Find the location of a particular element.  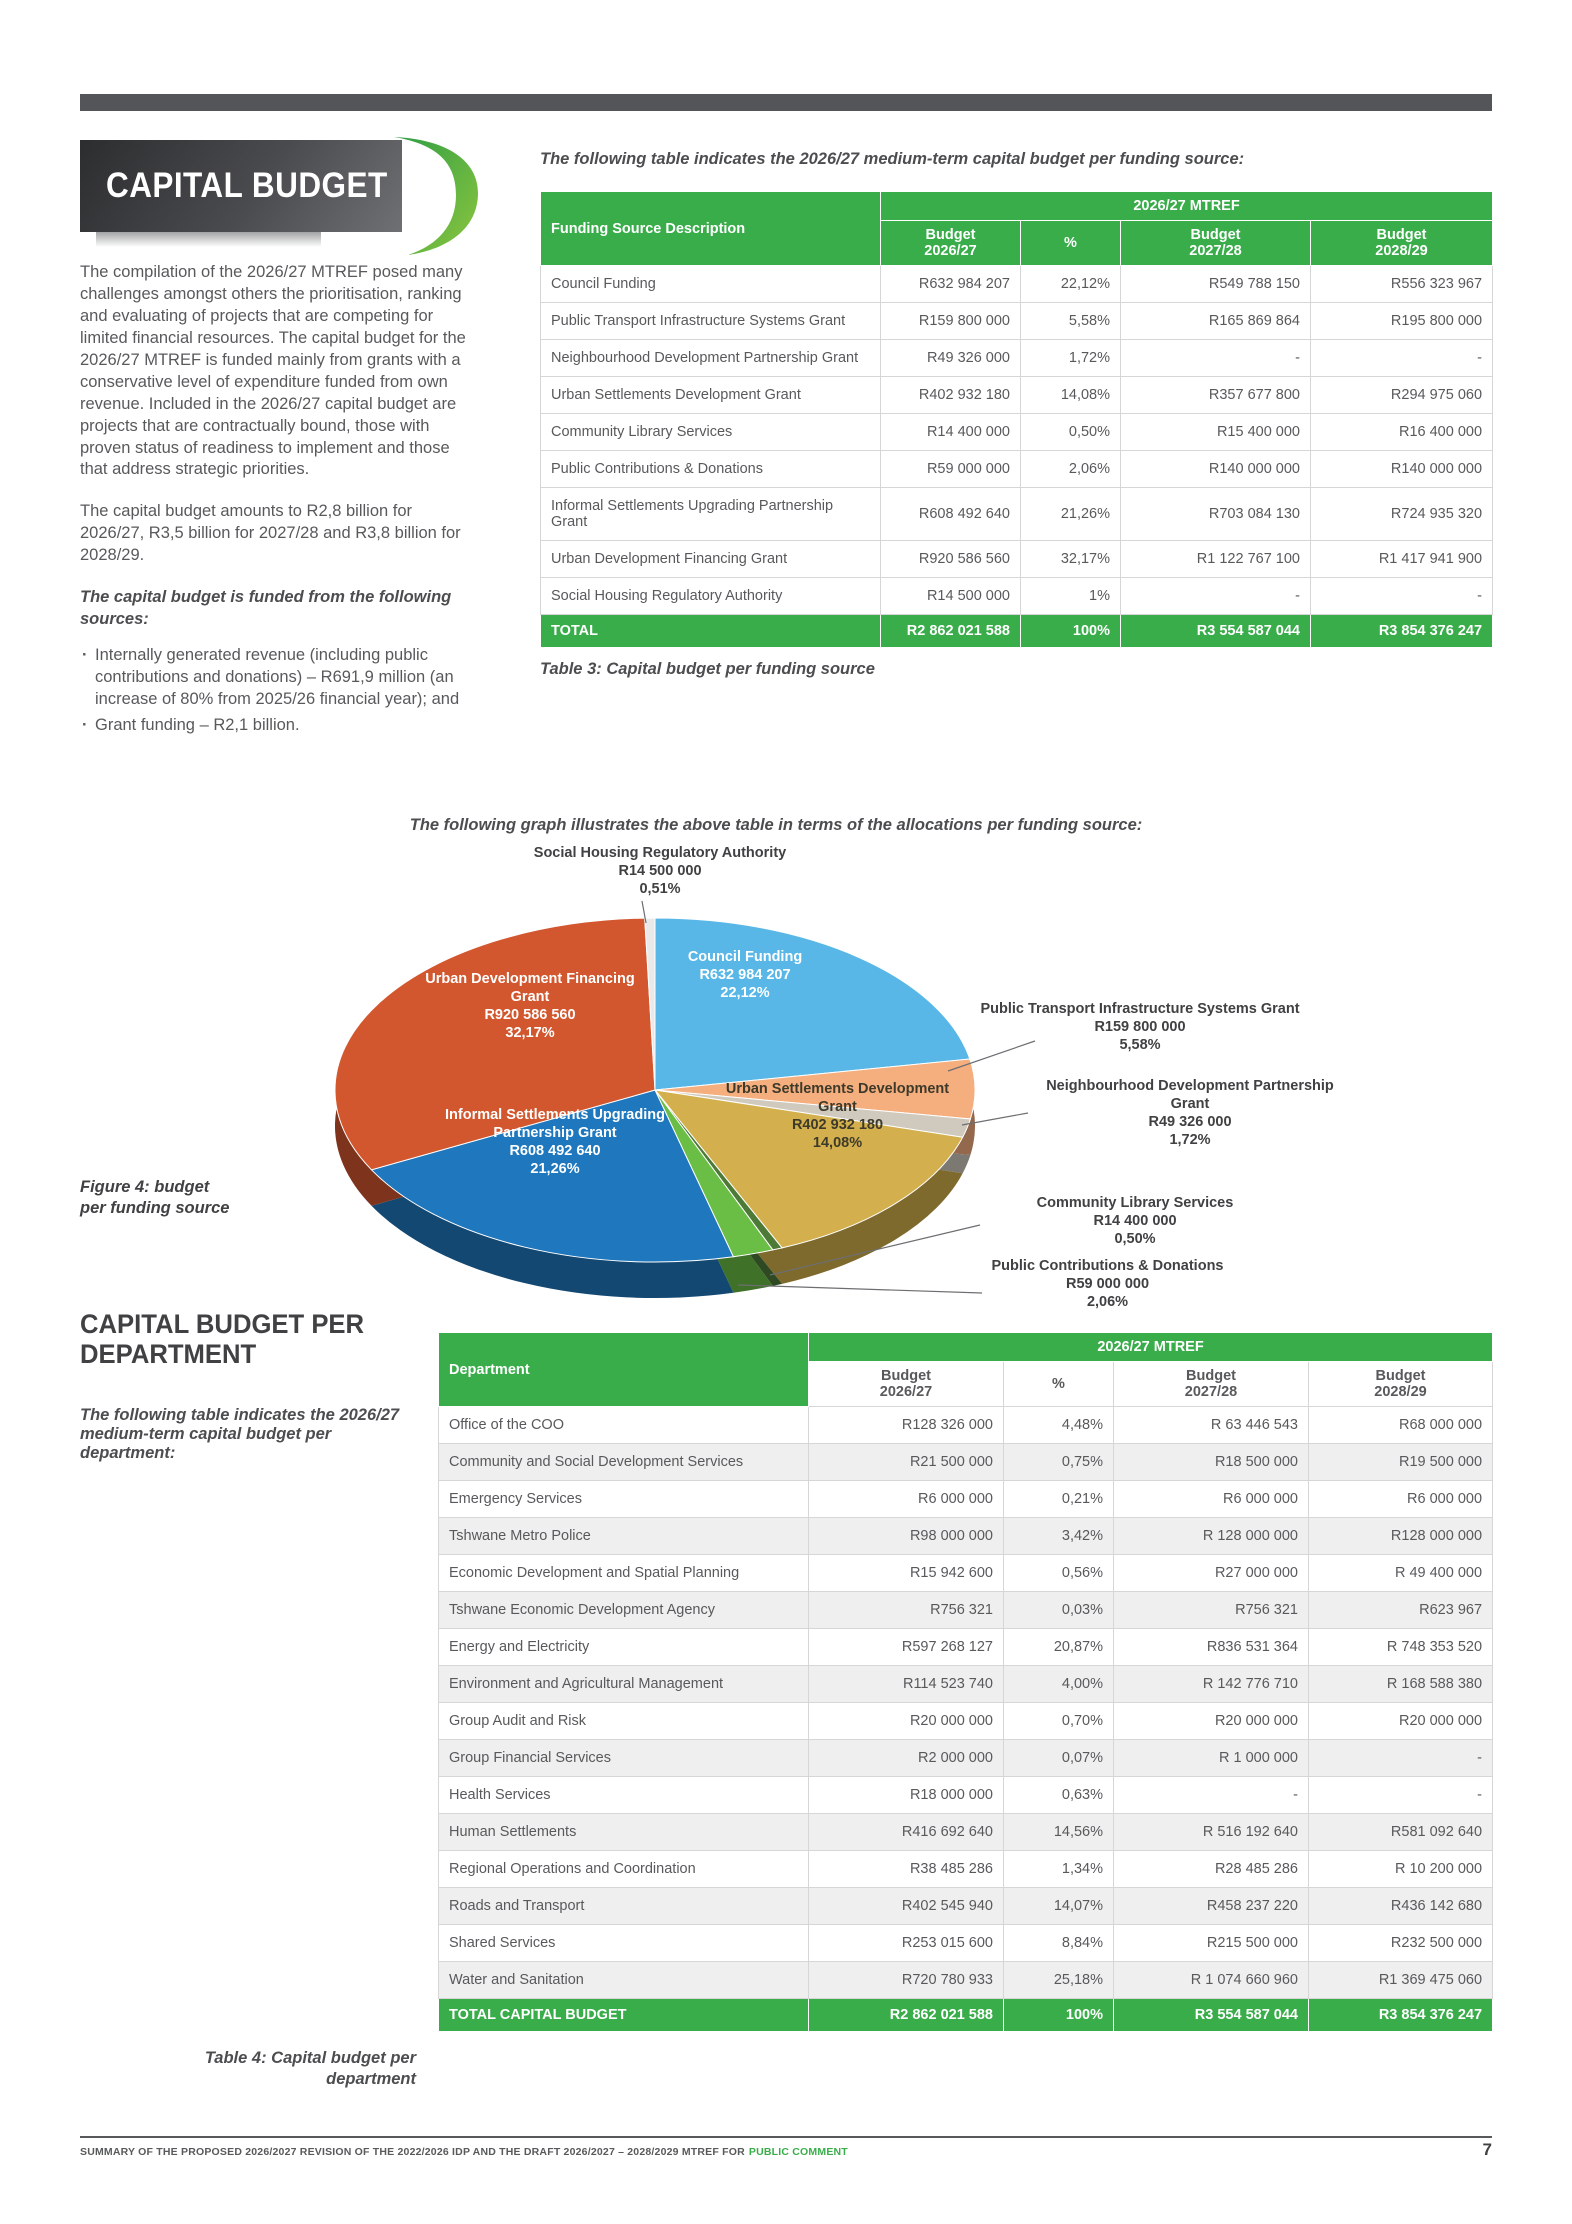

row-value: R623 967 is located at coordinates (1400, 1610).